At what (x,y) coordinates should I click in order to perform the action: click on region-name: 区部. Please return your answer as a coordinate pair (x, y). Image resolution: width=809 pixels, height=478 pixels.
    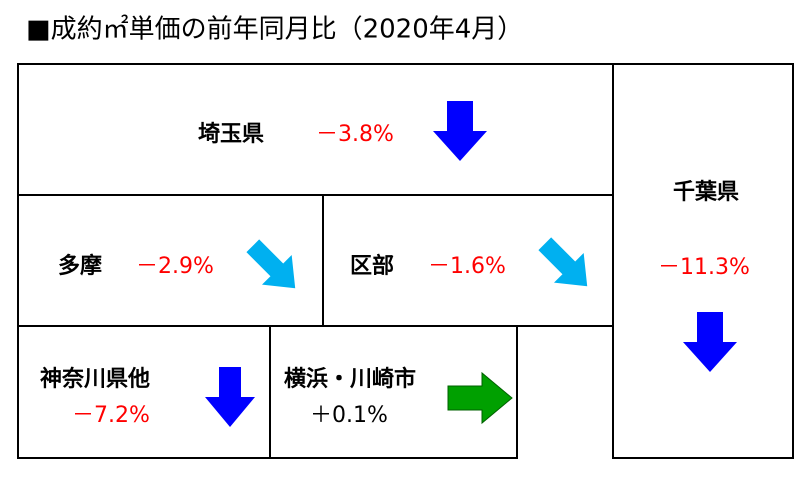
    Looking at the image, I should click on (372, 266).